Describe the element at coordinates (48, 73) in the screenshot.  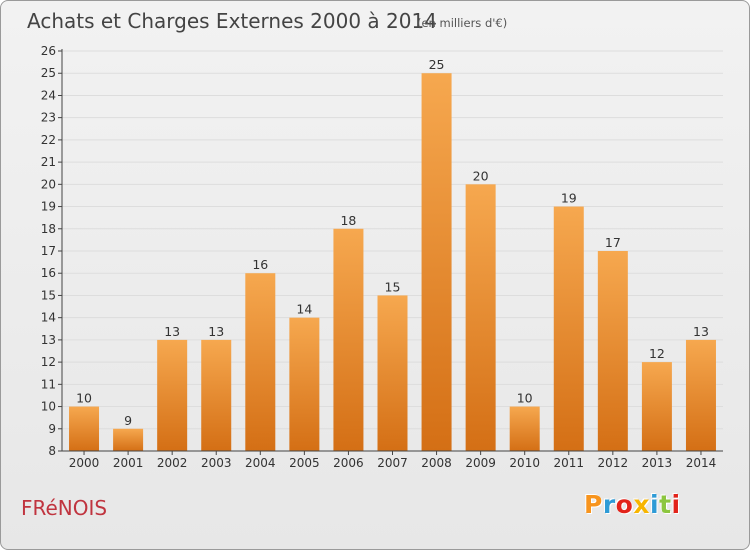
I see `y-tick-label: 25` at that location.